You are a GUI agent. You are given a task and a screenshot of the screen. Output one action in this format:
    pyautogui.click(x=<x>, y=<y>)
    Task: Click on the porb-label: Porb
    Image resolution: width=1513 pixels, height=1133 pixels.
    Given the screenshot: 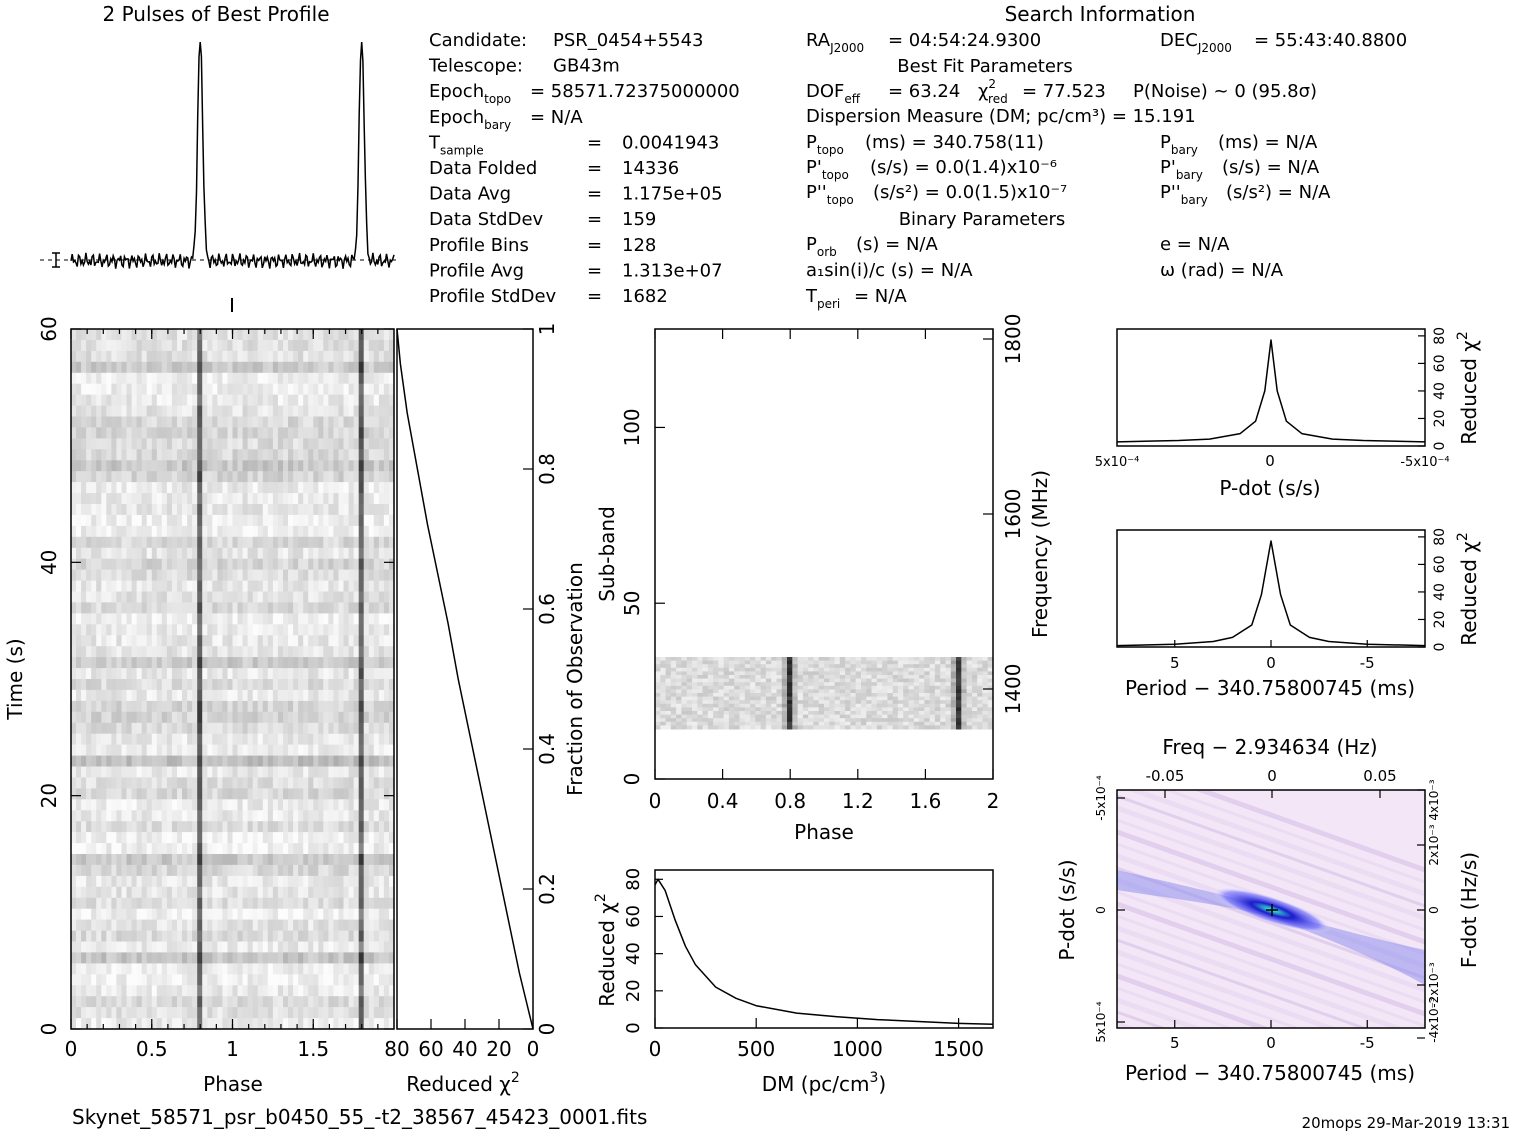 What is the action you would take?
    pyautogui.click(x=821, y=246)
    